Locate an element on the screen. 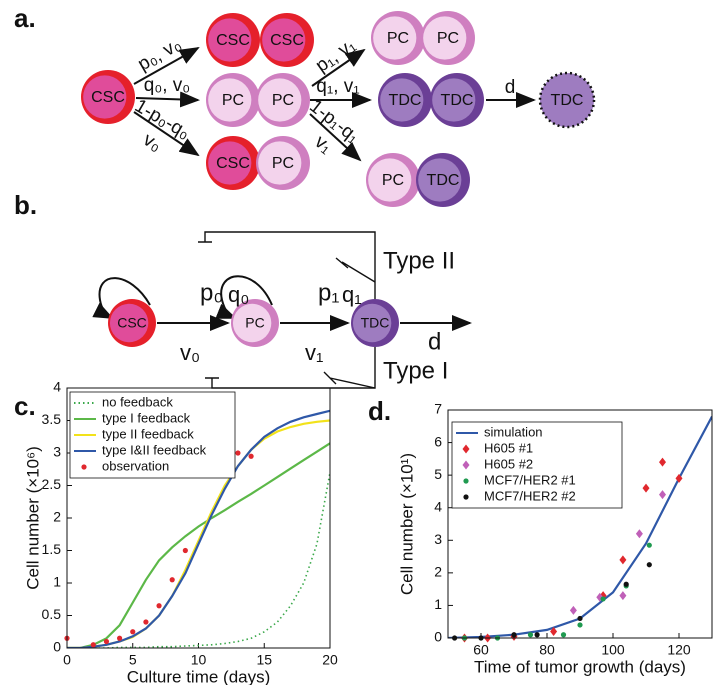 The width and height of the screenshot is (716, 690). y-tick-label: 7 is located at coordinates (438, 409).